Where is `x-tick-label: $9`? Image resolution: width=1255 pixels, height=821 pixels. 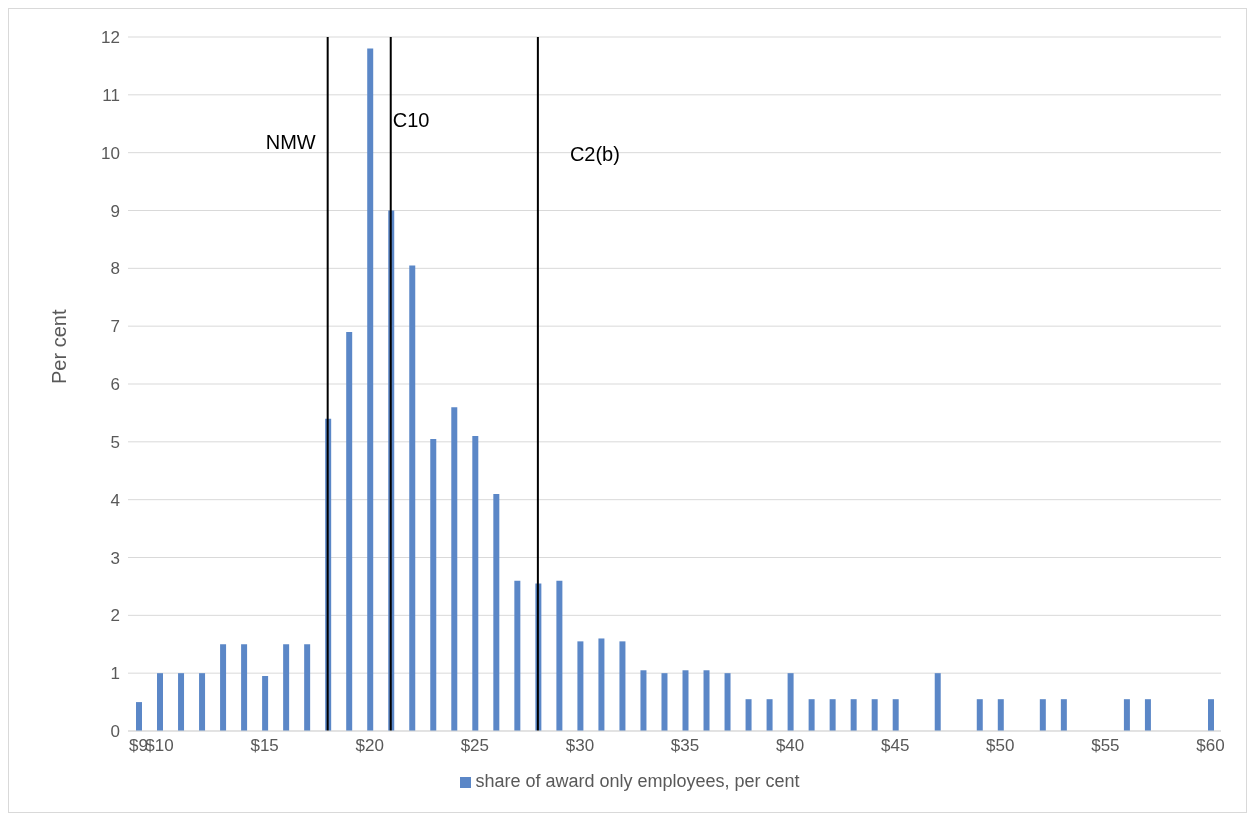 x-tick-label: $9 is located at coordinates (138, 746).